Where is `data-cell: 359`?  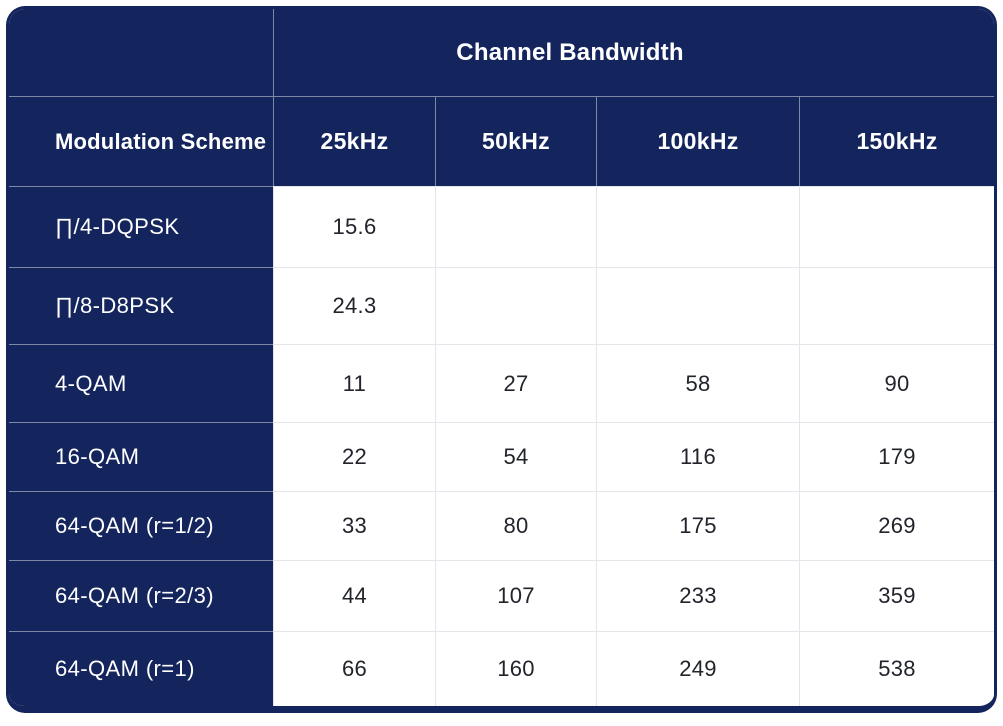 data-cell: 359 is located at coordinates (896, 595).